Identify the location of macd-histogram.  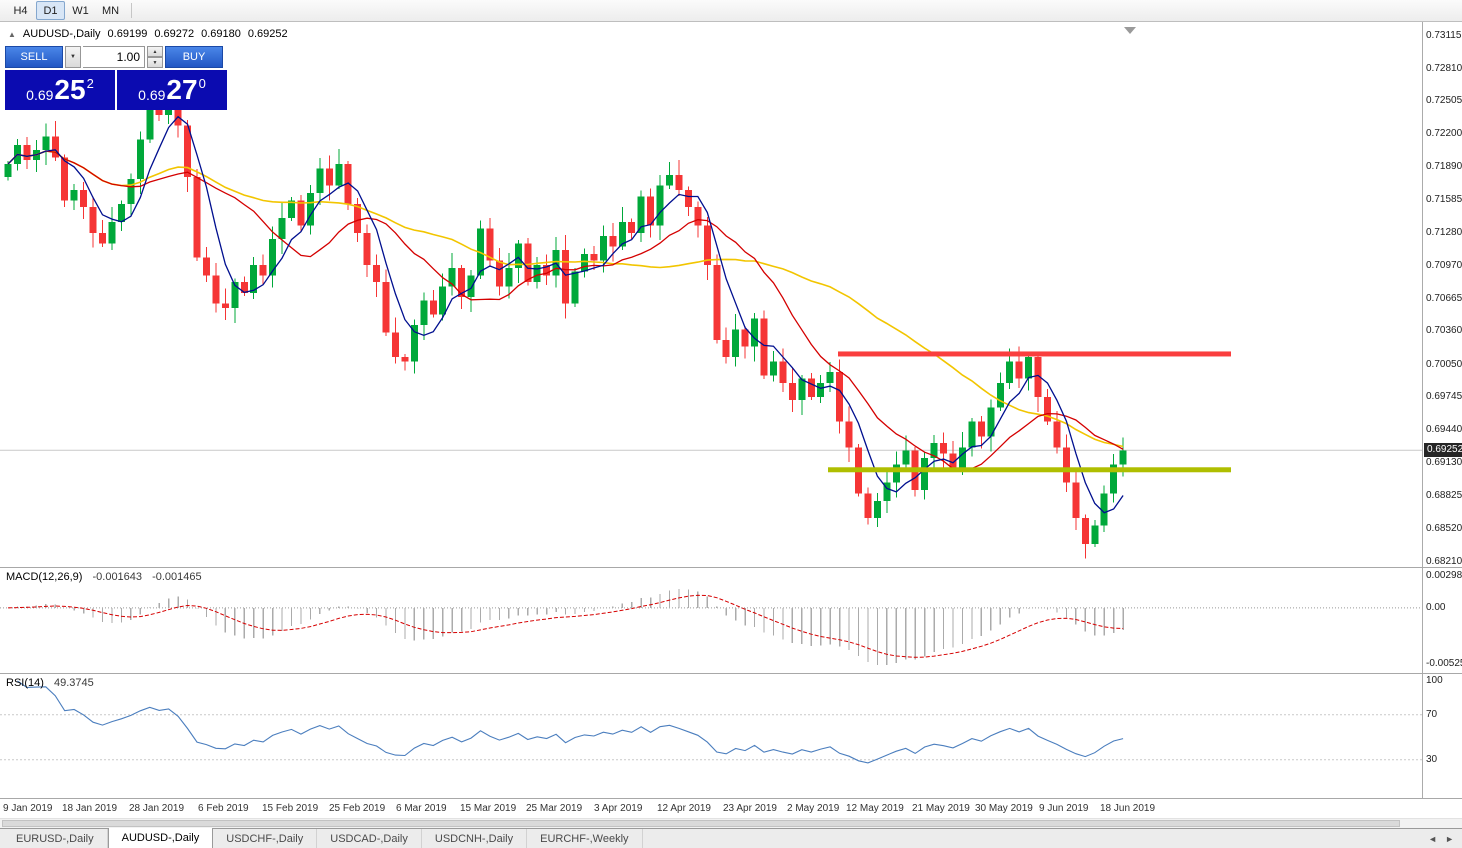
(570, 627).